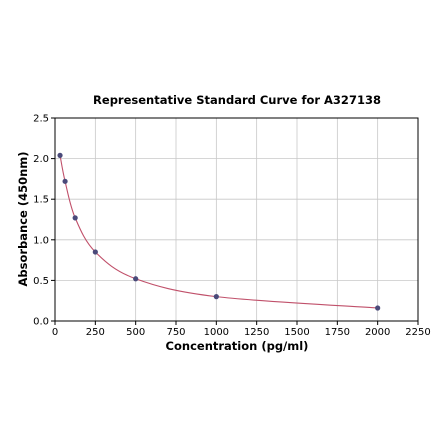  I want to click on x-tick-label: 1500, so click(296, 332).